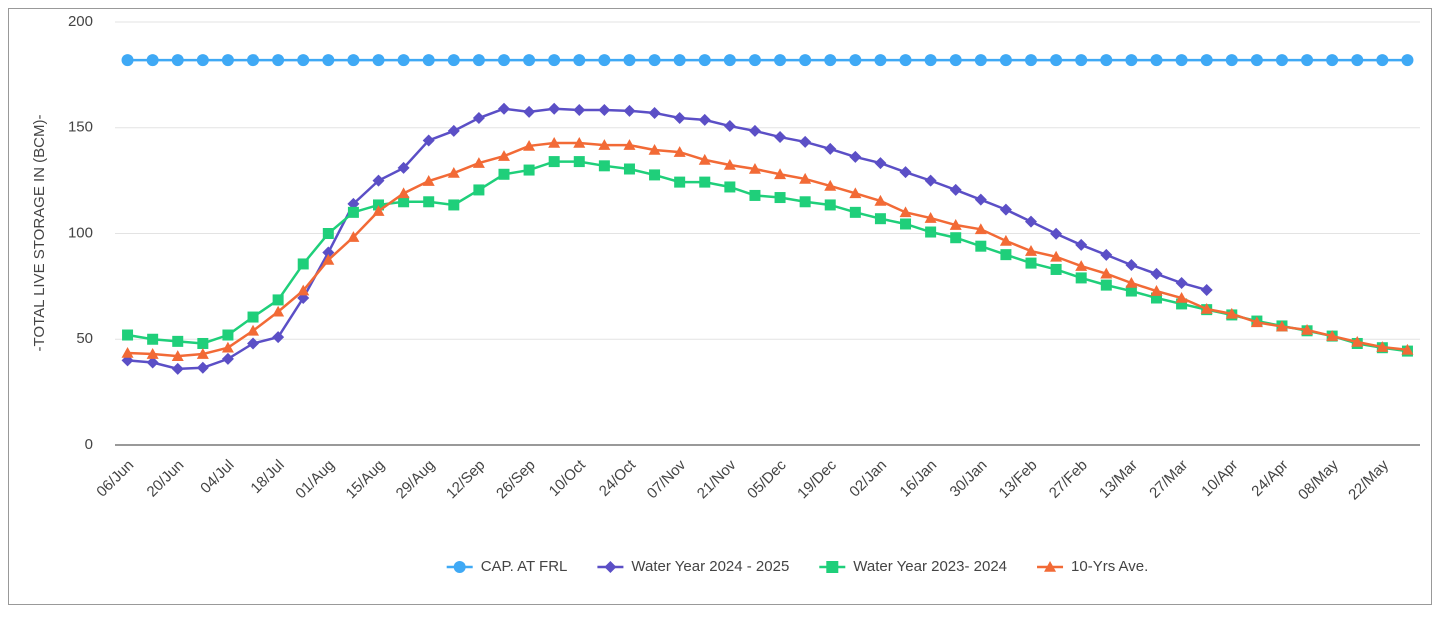 The height and width of the screenshot is (618, 1441). What do you see at coordinates (693, 566) in the screenshot?
I see `legend-item: Water Year 2024 - 2025` at bounding box center [693, 566].